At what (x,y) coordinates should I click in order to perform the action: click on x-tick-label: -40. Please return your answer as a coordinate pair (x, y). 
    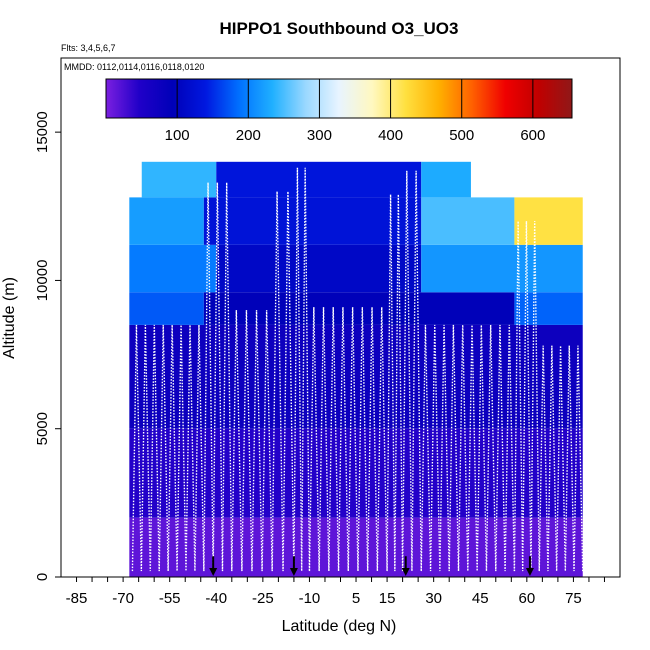
    Looking at the image, I should click on (216, 598).